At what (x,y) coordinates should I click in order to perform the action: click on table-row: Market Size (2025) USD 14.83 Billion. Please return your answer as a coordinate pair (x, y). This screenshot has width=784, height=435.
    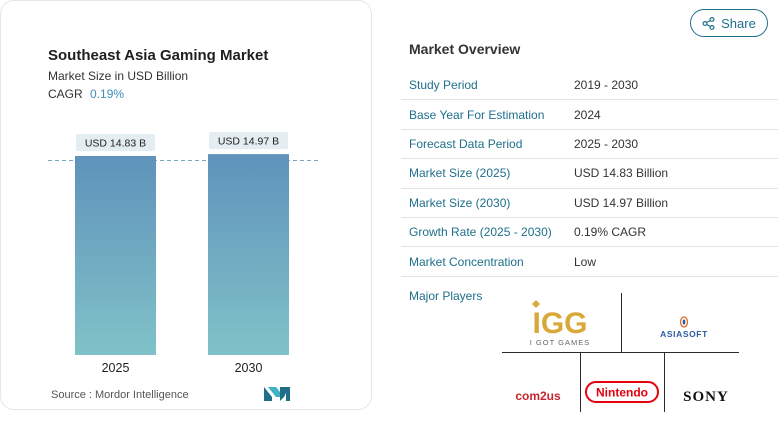
    Looking at the image, I should click on (589, 174).